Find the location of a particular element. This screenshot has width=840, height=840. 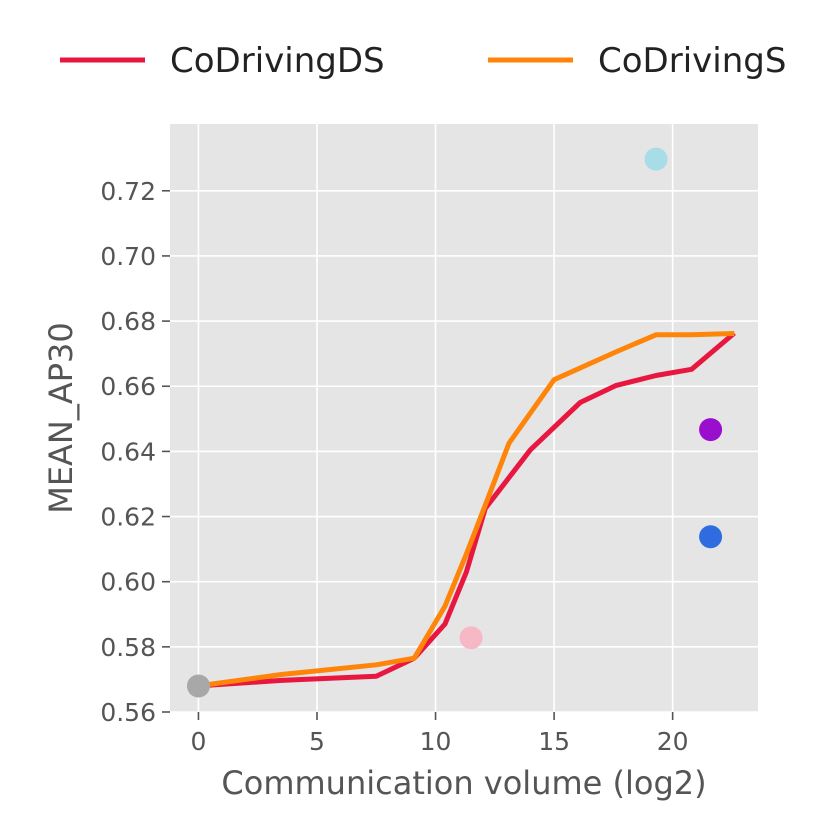

x-tick-label: 15 is located at coordinates (554, 741).